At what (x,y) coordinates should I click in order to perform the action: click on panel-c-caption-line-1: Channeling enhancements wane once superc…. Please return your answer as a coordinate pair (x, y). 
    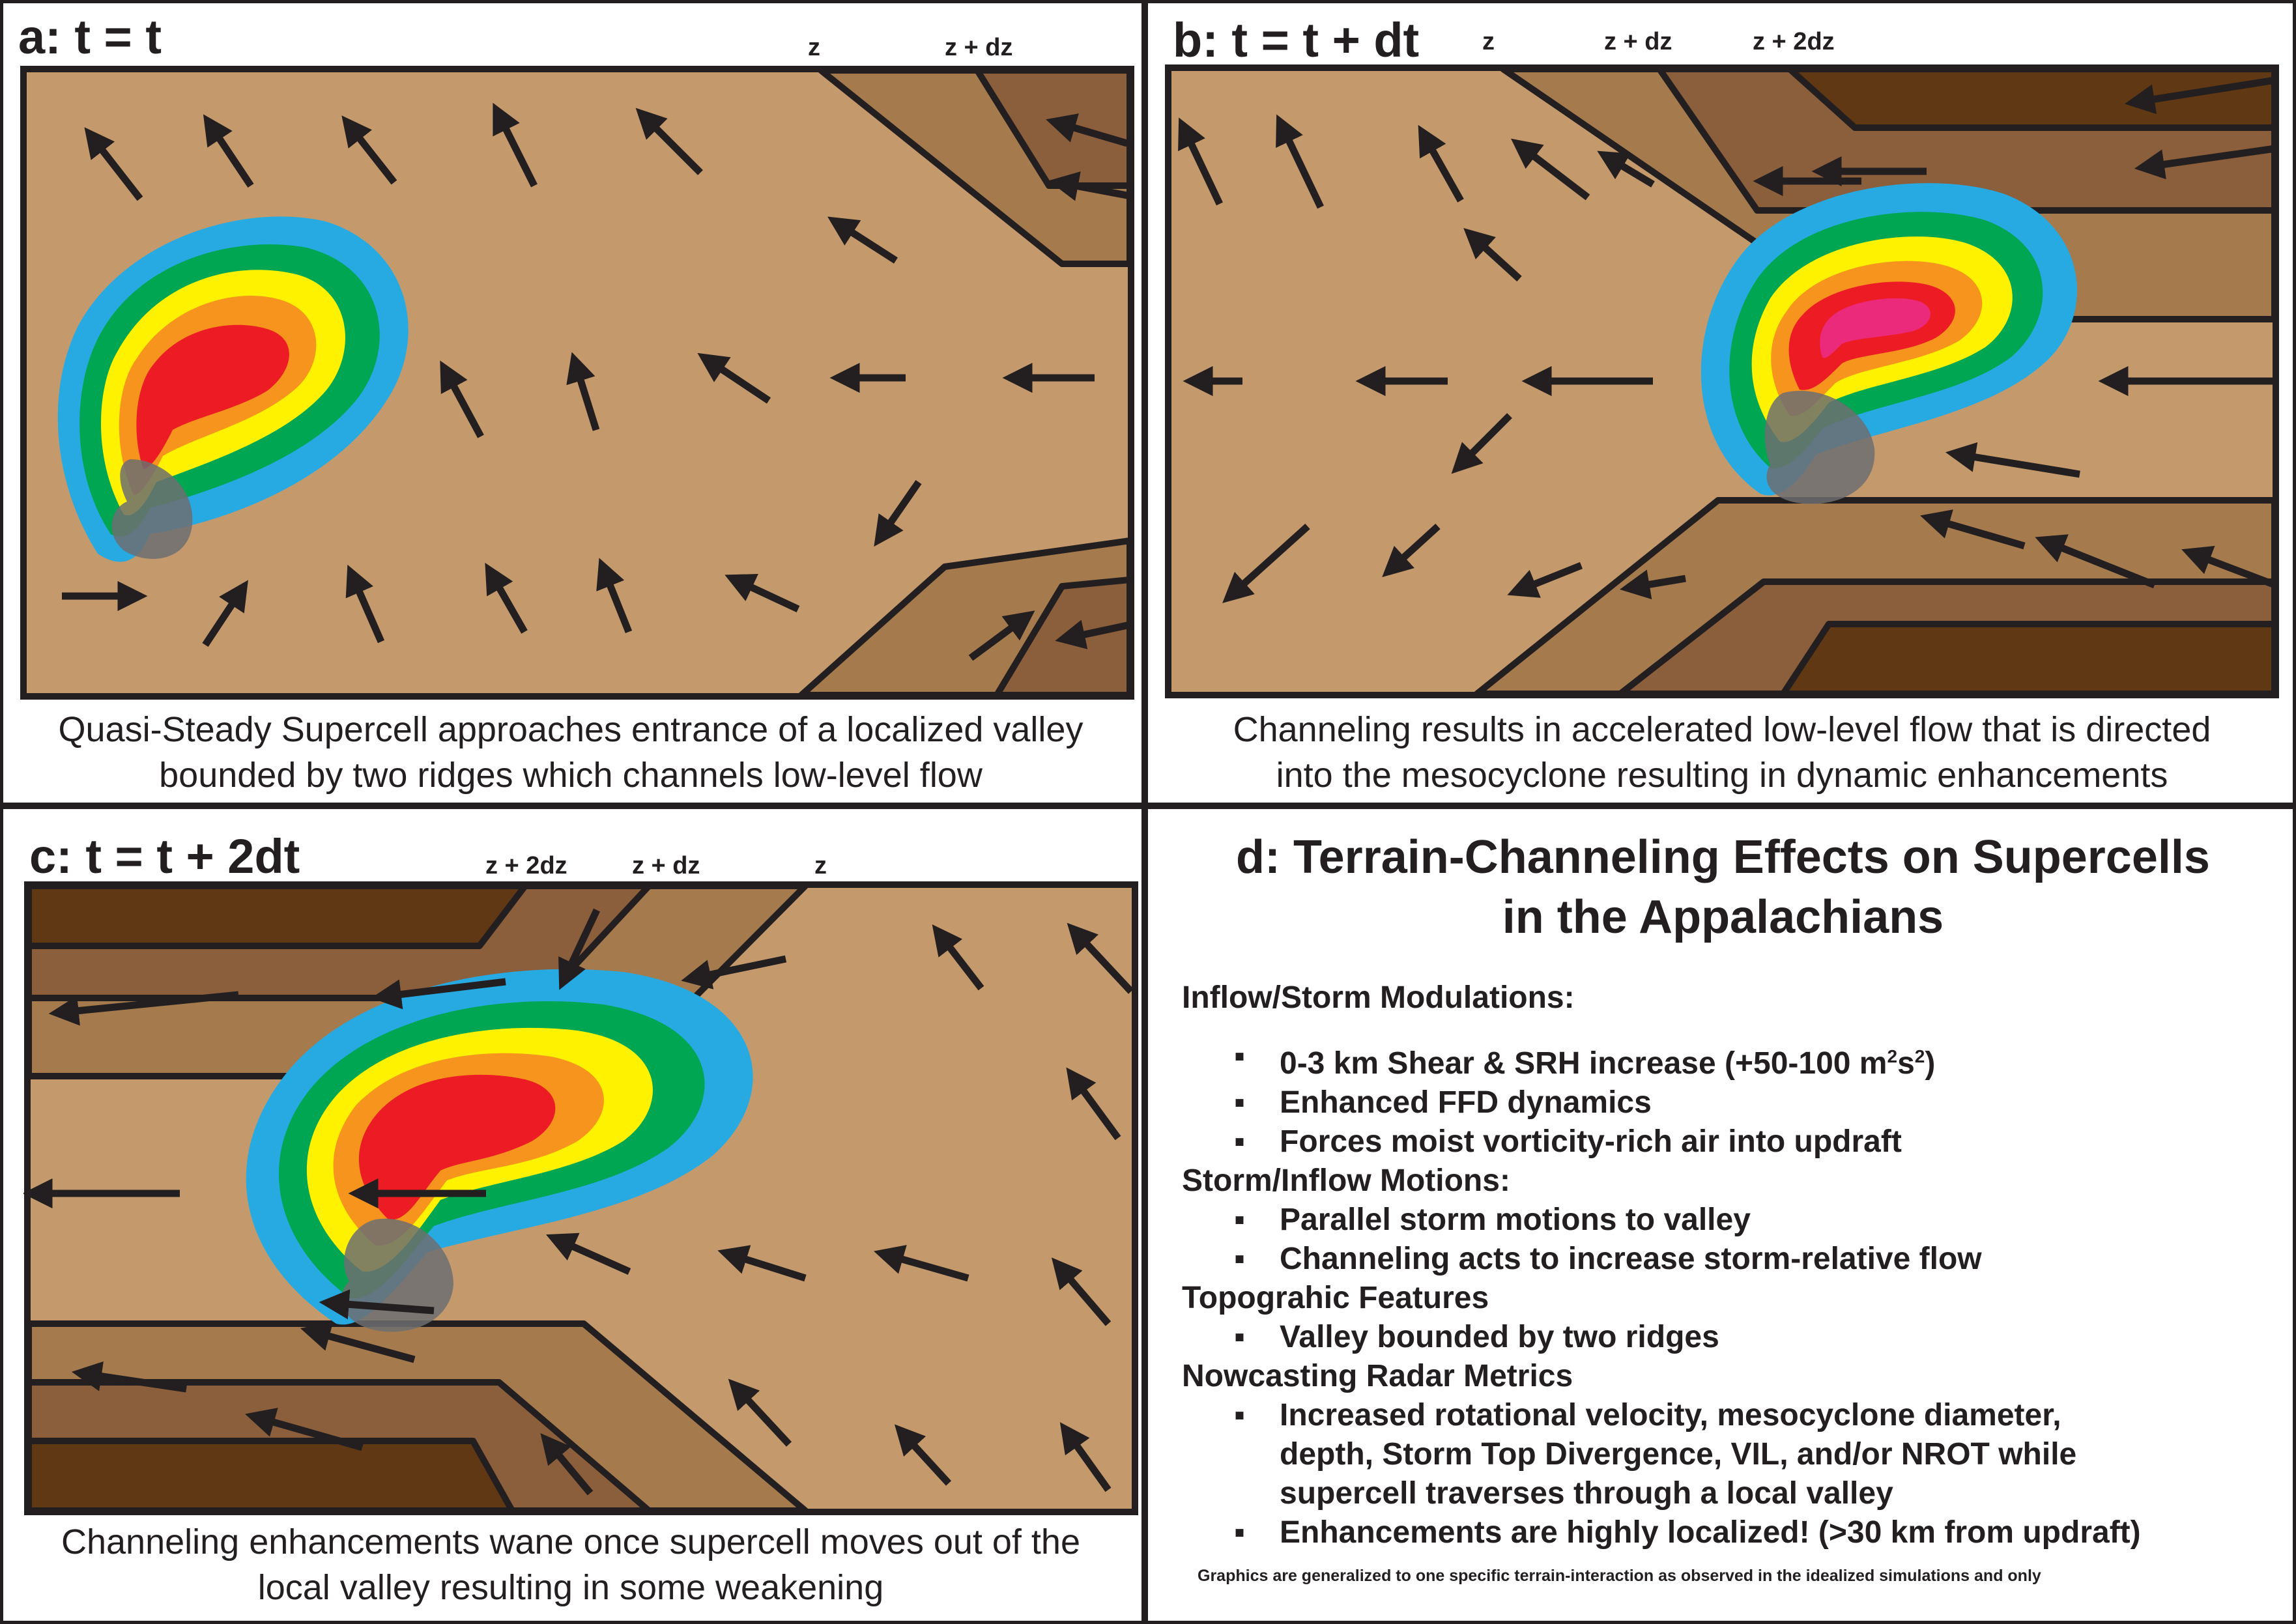
    Looking at the image, I should click on (570, 1542).